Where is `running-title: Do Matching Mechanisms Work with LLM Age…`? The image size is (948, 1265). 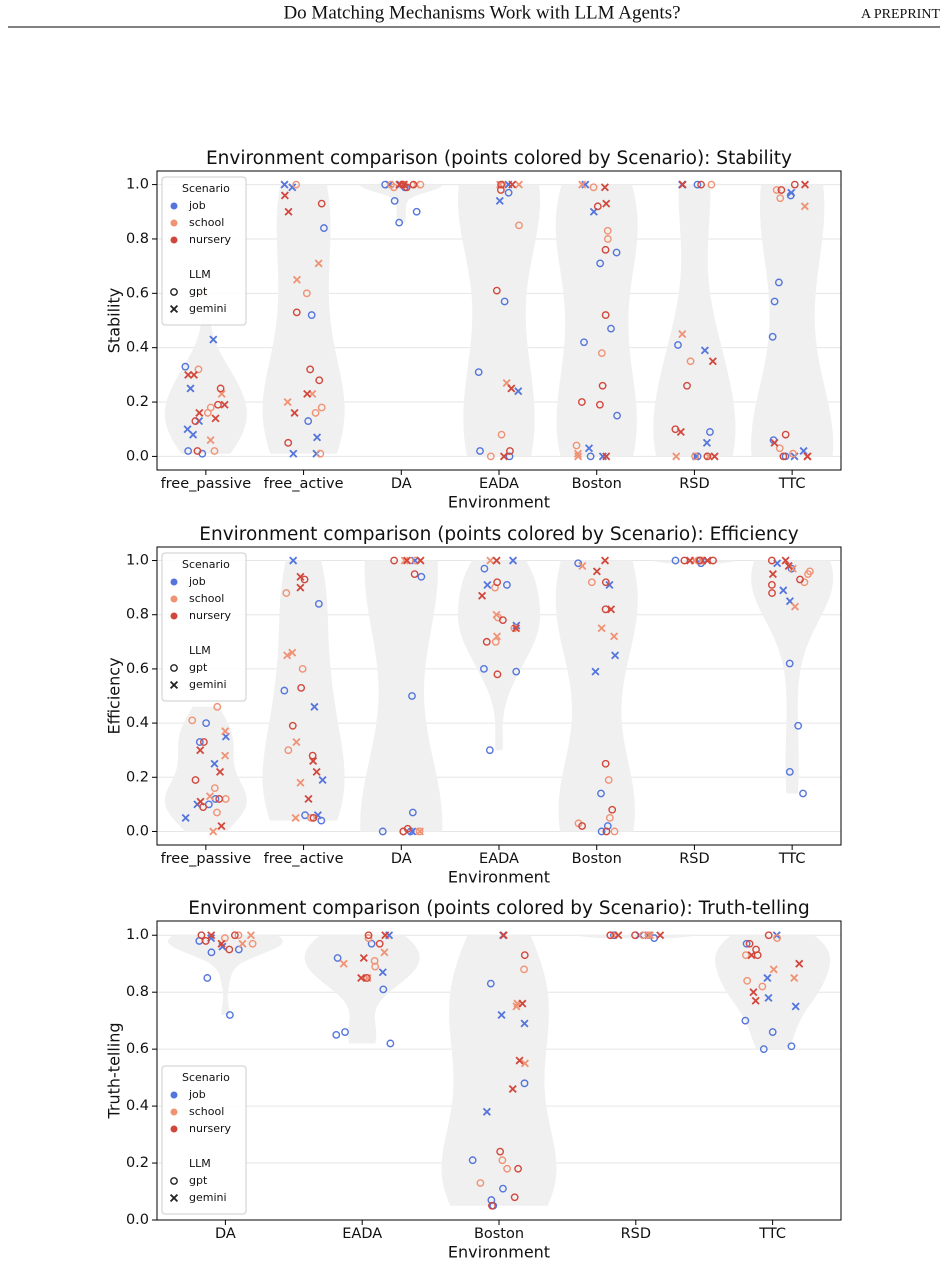 running-title: Do Matching Mechanisms Work with LLM Age… is located at coordinates (481, 12).